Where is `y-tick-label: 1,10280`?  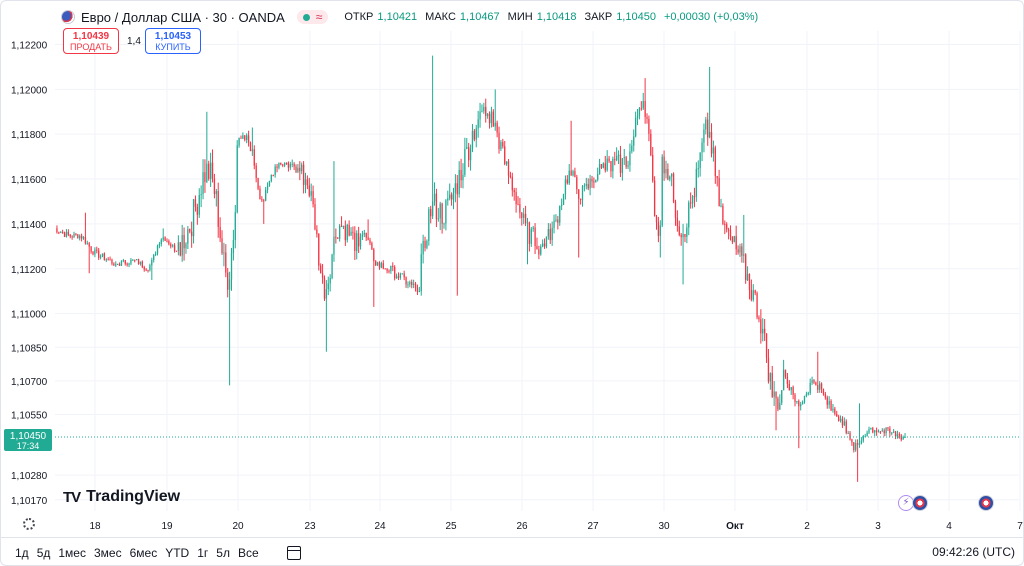 y-tick-label: 1,10280 is located at coordinates (29, 476).